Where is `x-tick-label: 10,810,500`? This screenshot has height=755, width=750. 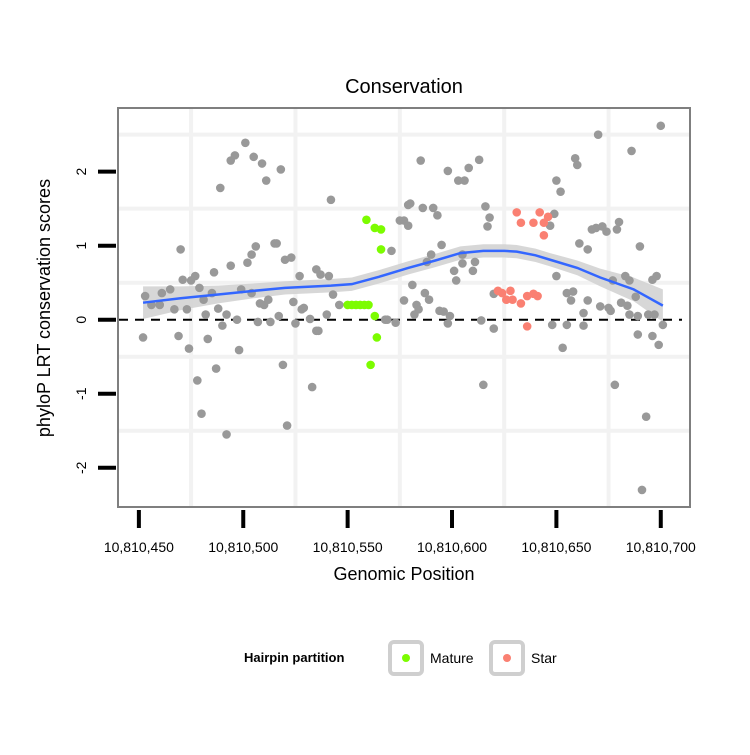
x-tick-label: 10,810,500 is located at coordinates (243, 547).